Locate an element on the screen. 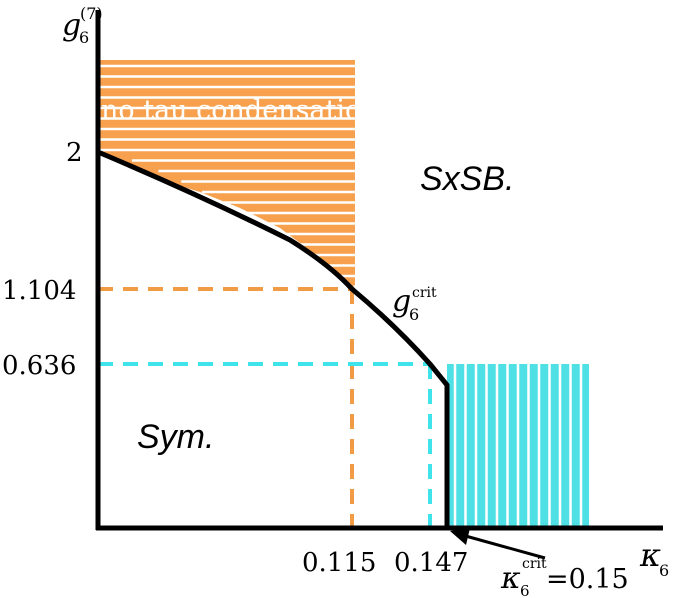  kappa-crit-arrowhead is located at coordinates (460, 536).